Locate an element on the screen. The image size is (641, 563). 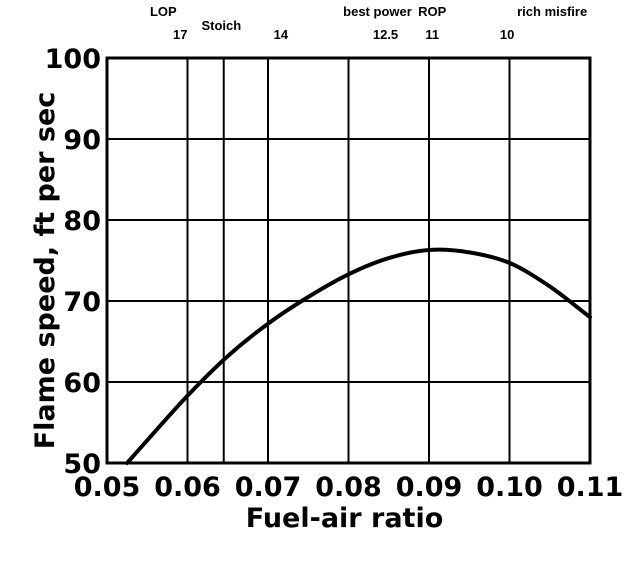
annotation-label: 11 is located at coordinates (432, 34).